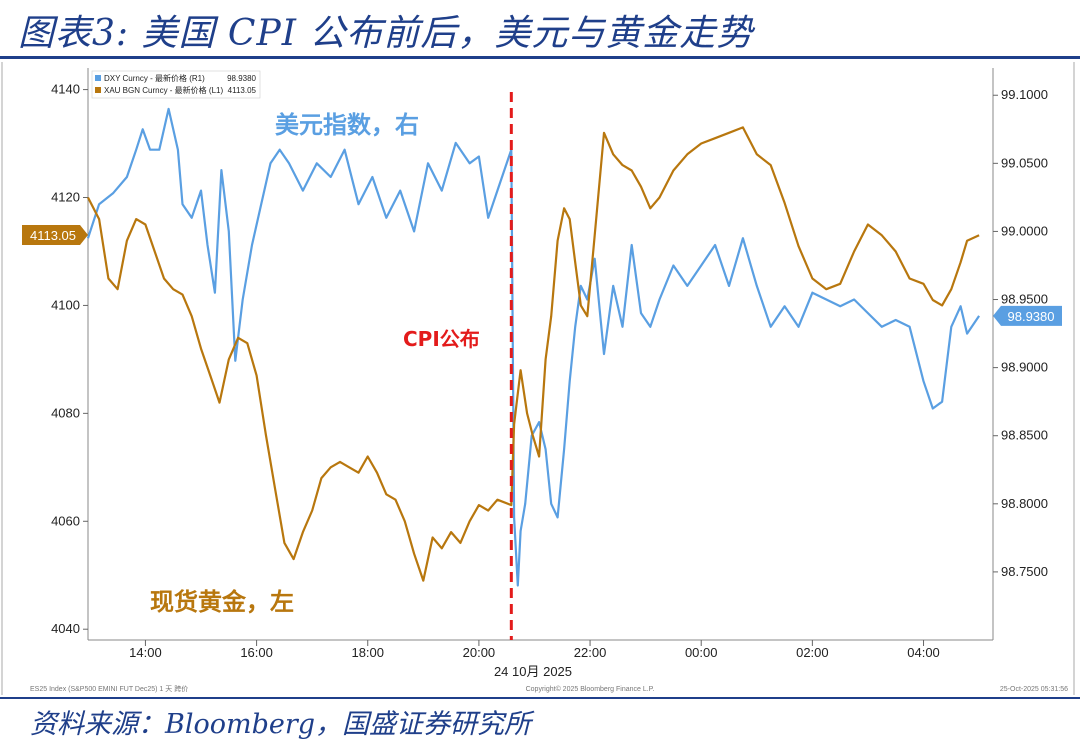 This screenshot has height=741, width=1080. Describe the element at coordinates (281, 724) in the screenshot. I see `source-note: 资料来源：Bloomberg，国盛证券研究所` at that location.